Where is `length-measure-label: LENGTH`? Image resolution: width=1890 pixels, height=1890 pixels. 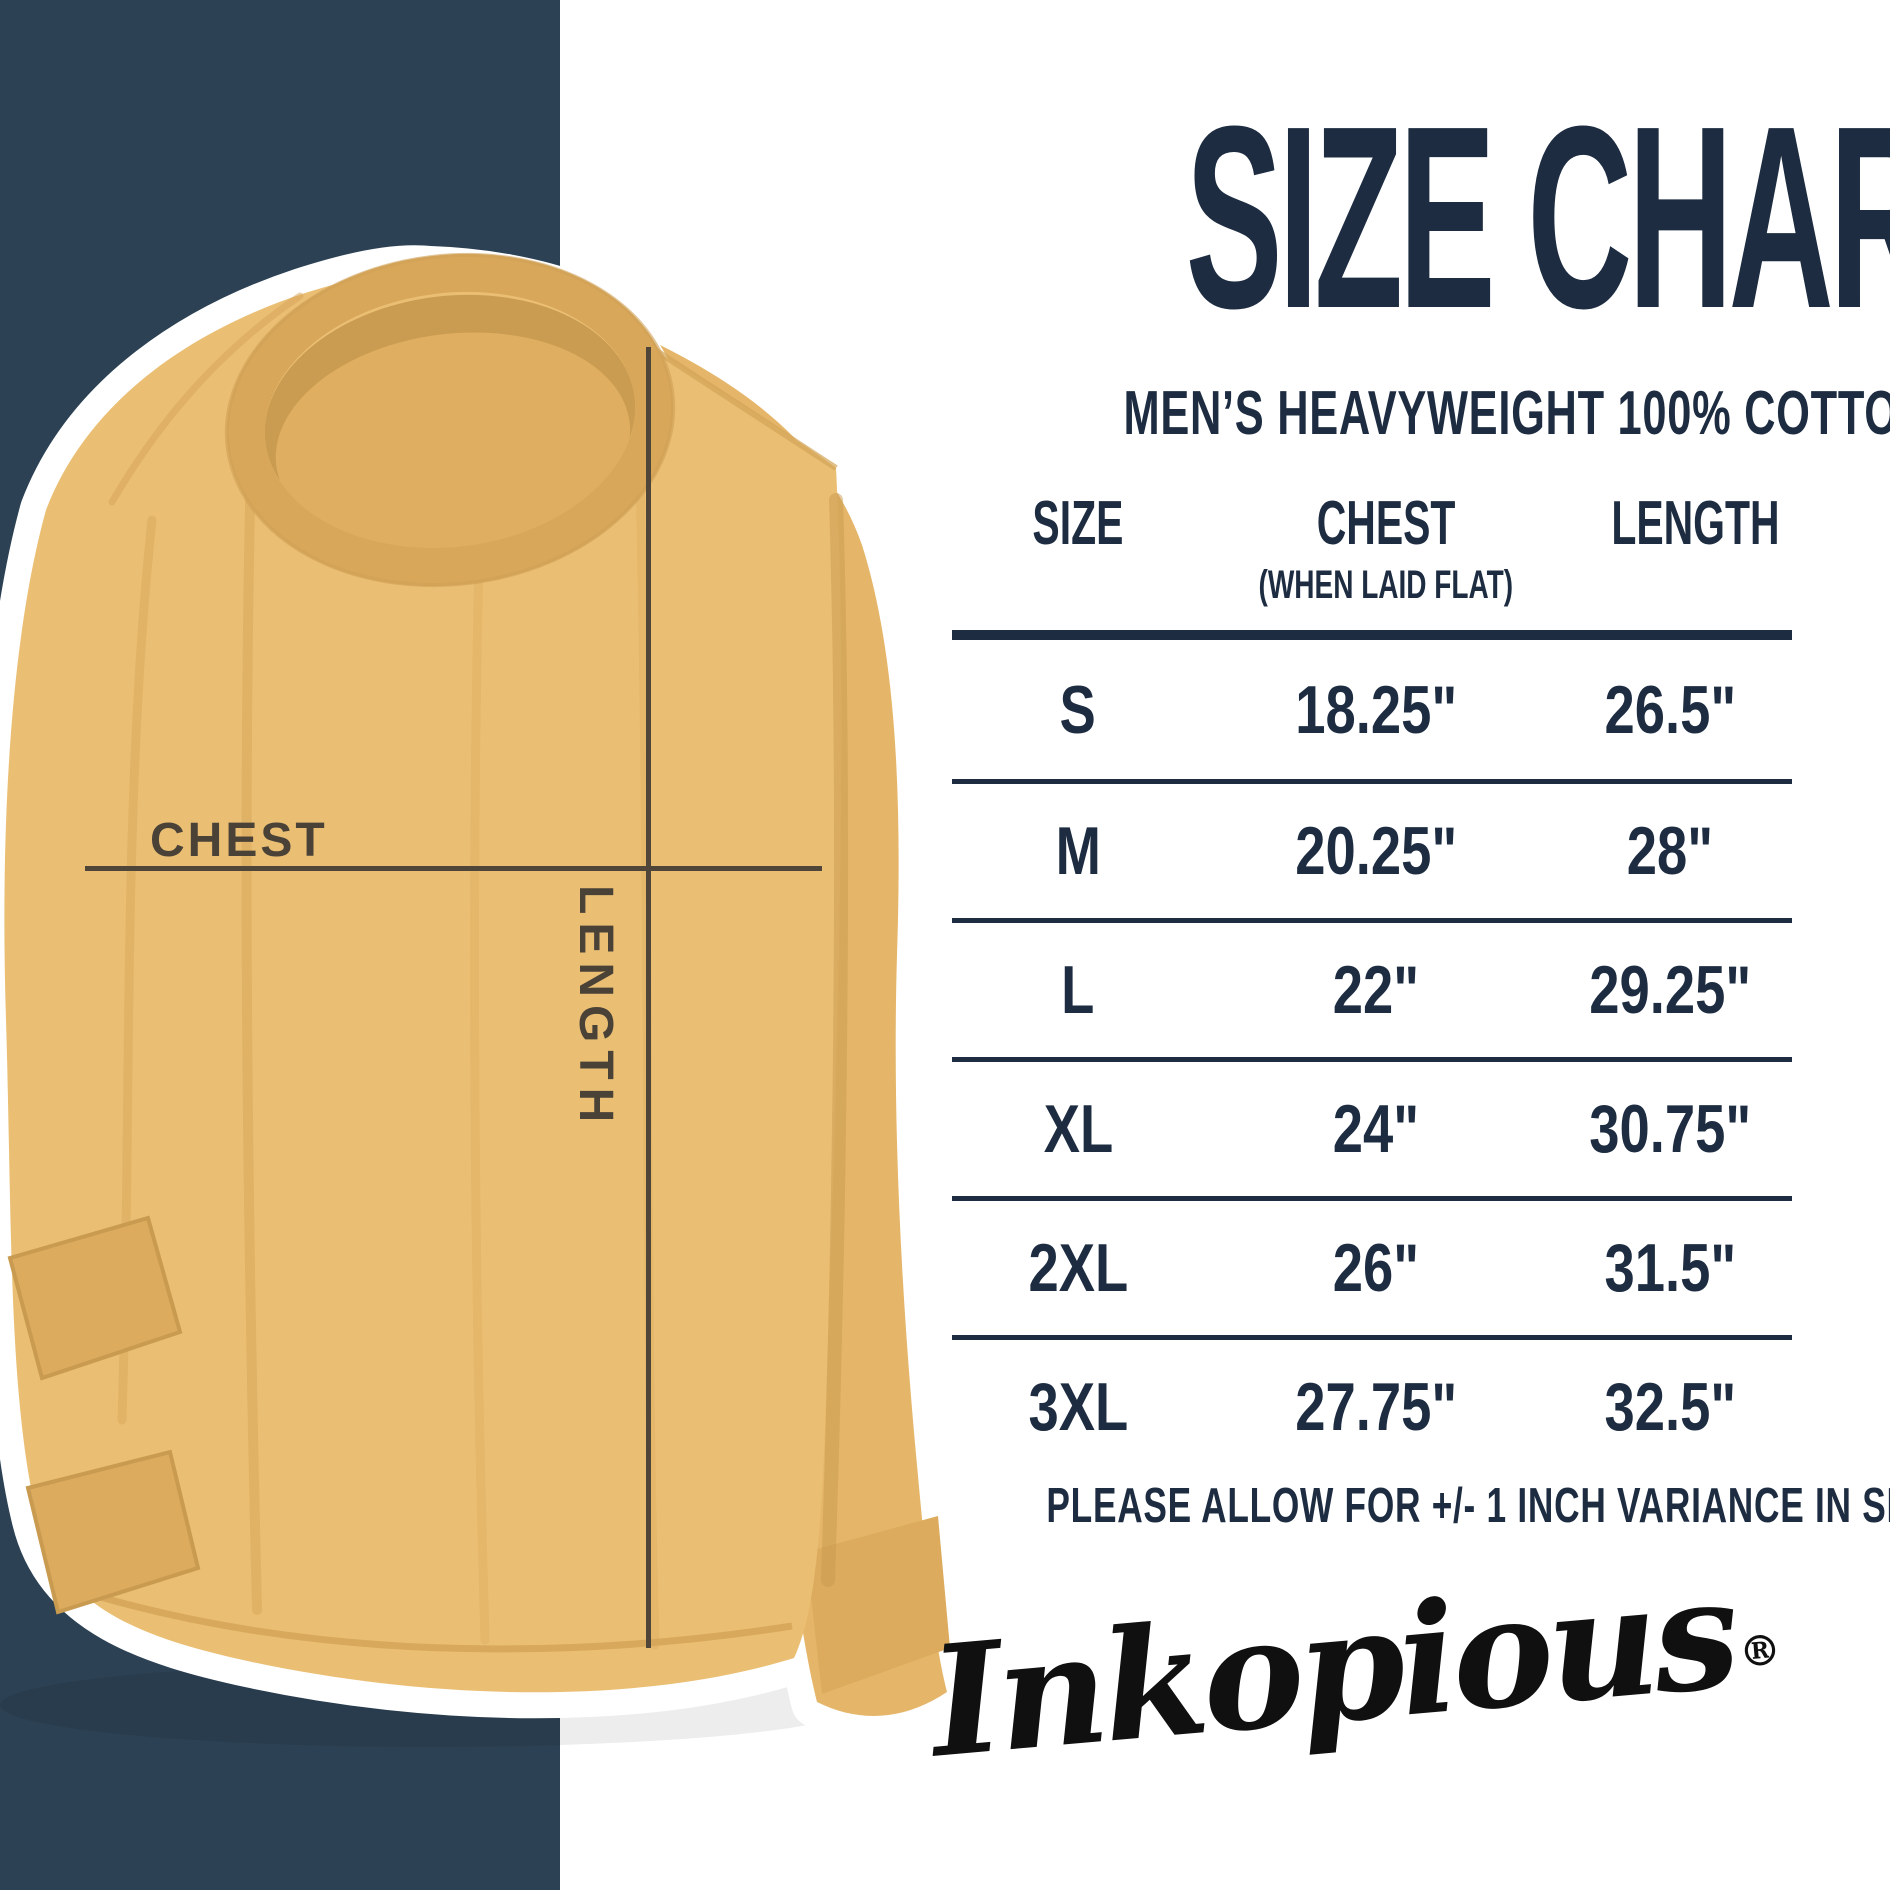 length-measure-label: LENGTH is located at coordinates (595, 1008).